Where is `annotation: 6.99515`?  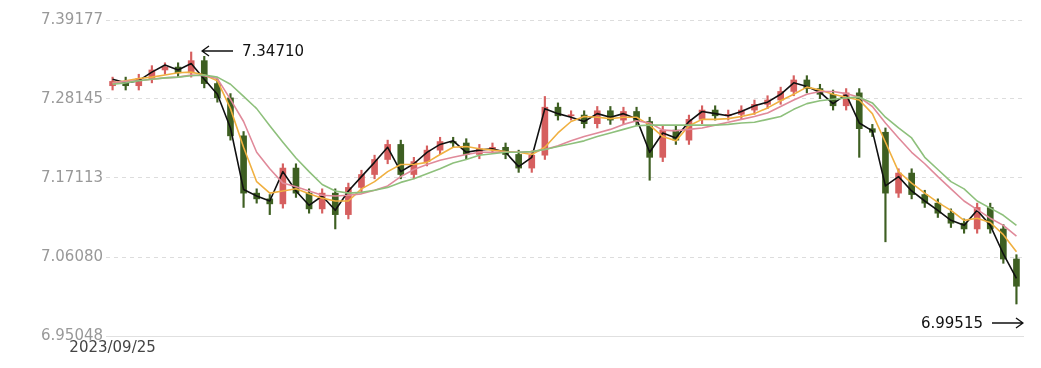 annotation: 6.99515 is located at coordinates (951, 323).